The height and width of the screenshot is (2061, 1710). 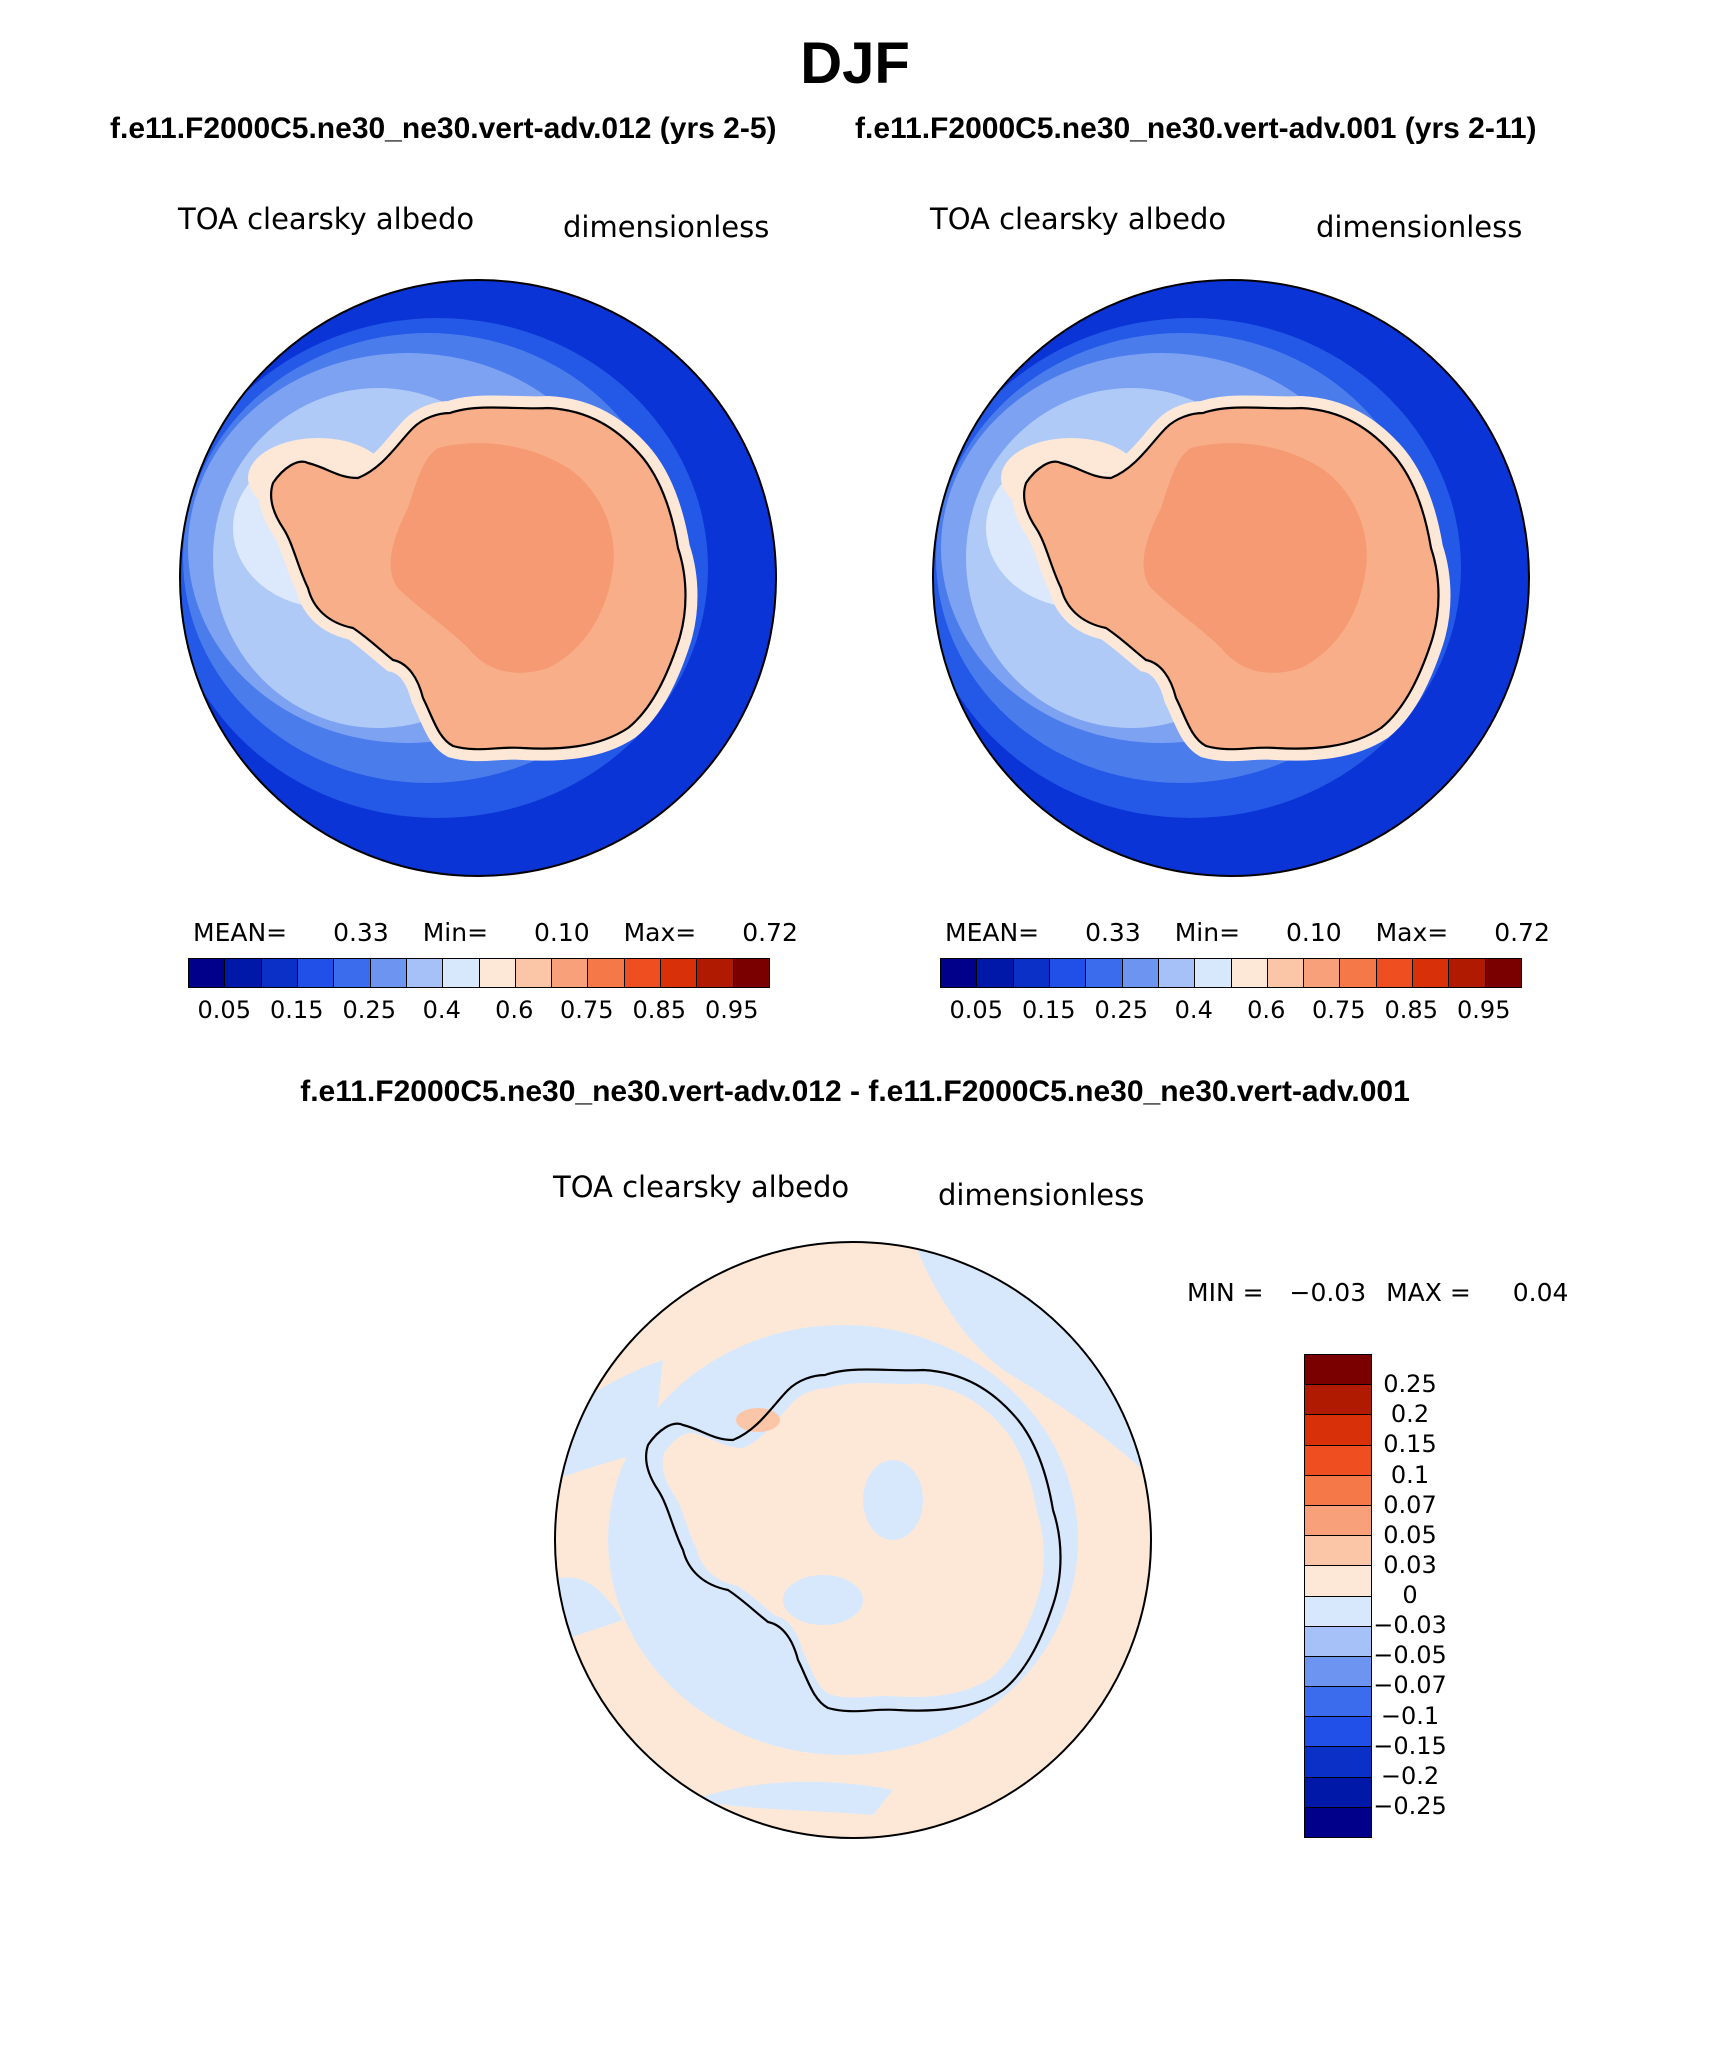 I want to click on right-colorbar-tick: 0.4, so click(x=1193, y=1010).